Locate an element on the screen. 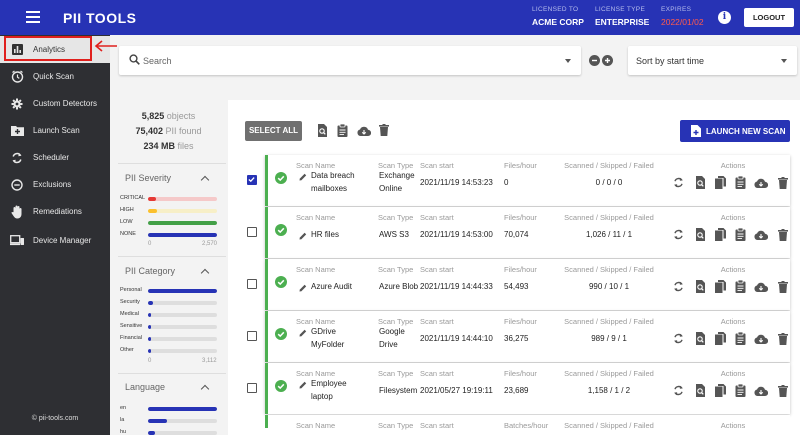 The width and height of the screenshot is (800, 435). search-input is located at coordinates (343, 60).